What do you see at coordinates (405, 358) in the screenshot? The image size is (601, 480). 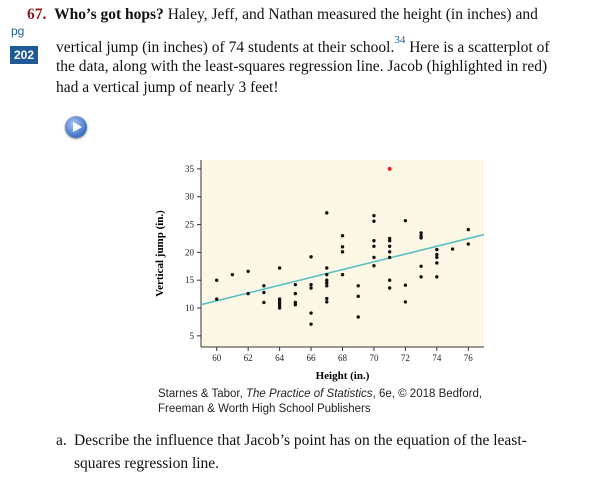 I see `x-tick-label: 72` at bounding box center [405, 358].